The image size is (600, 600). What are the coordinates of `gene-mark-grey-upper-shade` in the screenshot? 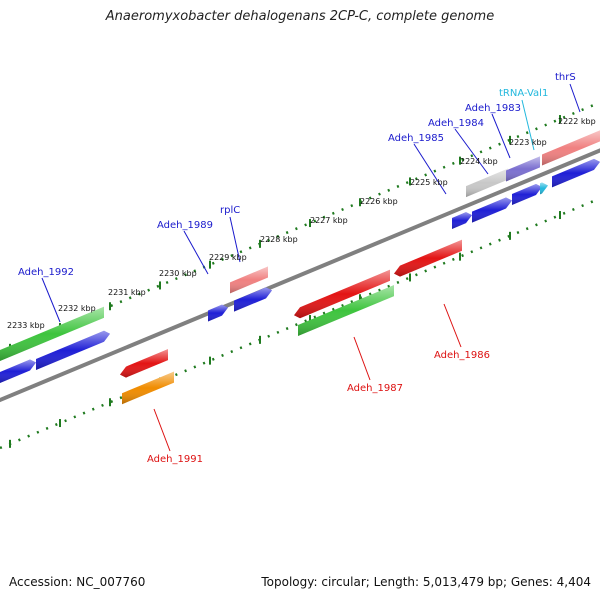 It's located at (487, 183).